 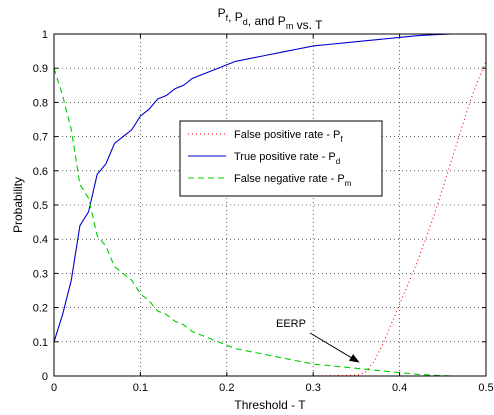 I want to click on legend-box, so click(x=281, y=158).